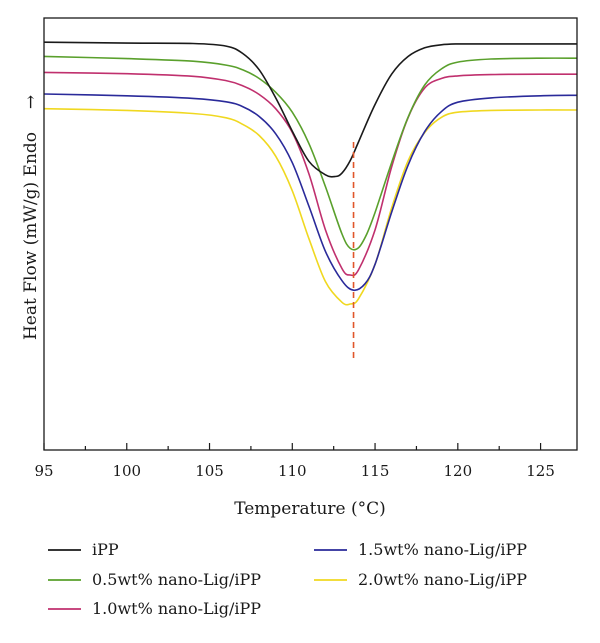  Describe the element at coordinates (442, 549) in the screenshot. I see `legend-label: 1.5wt% nano-Lig/iPP` at that location.